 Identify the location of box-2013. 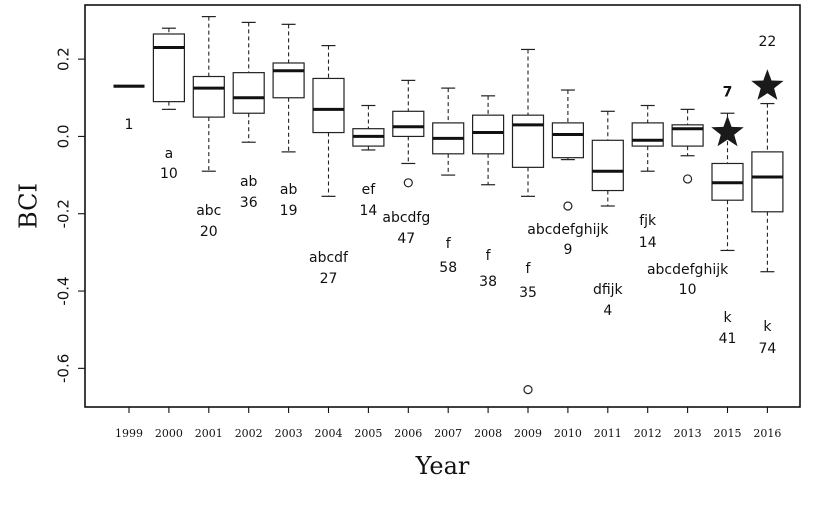
(687, 146).